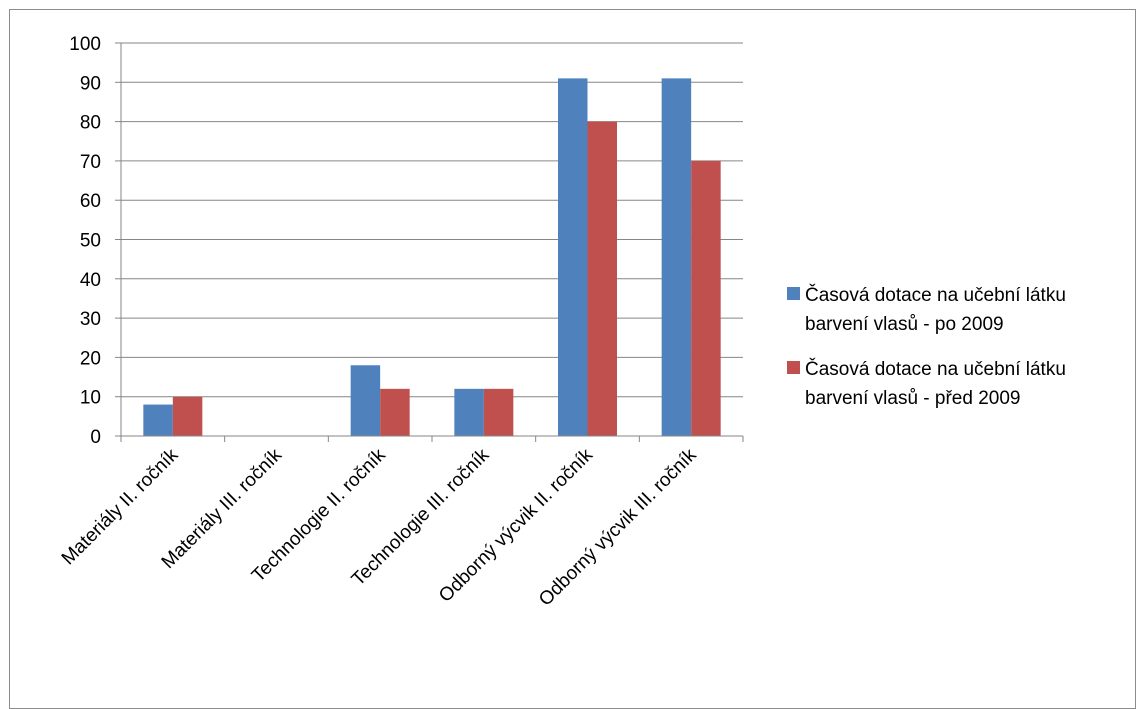 Image resolution: width=1147 pixels, height=709 pixels. What do you see at coordinates (90, 280) in the screenshot?
I see `y-tick-label: 40` at bounding box center [90, 280].